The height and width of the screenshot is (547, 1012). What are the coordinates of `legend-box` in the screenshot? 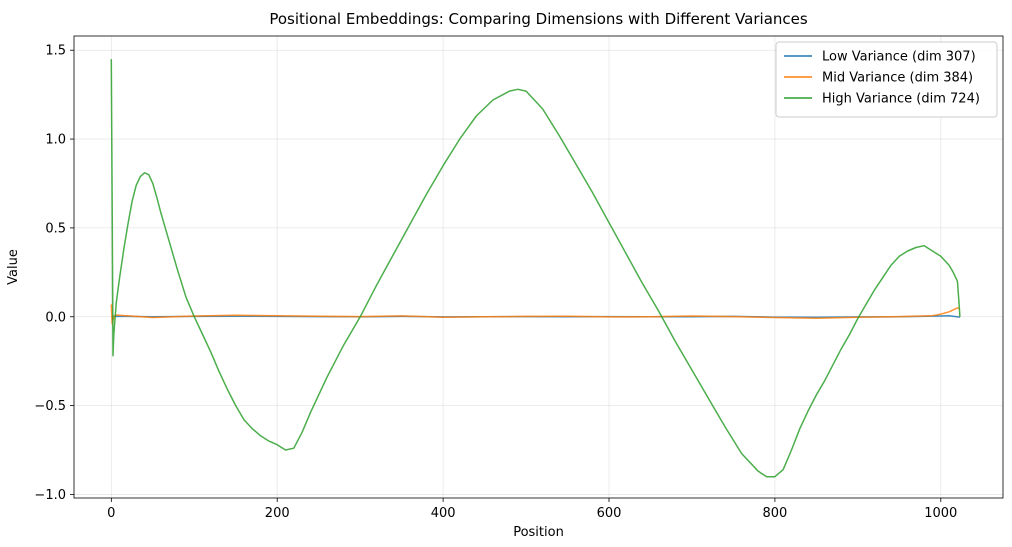 It's located at (886, 79).